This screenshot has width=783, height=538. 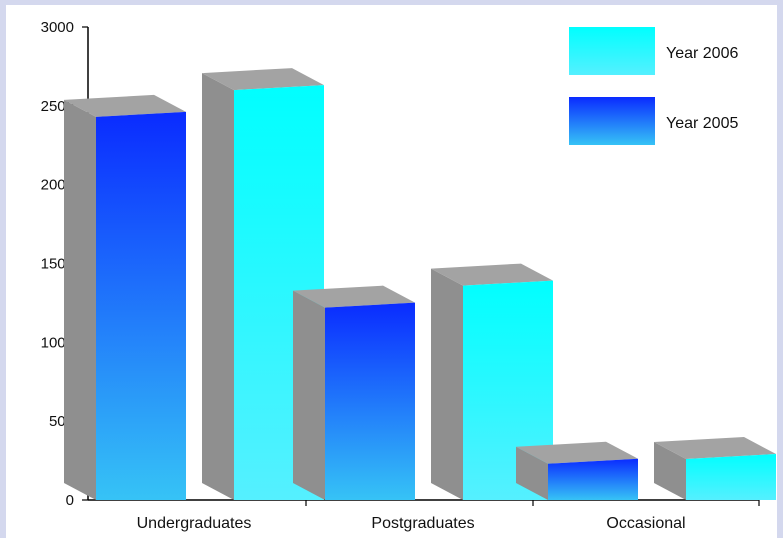 I want to click on y-tick-label: 3000, so click(x=57, y=27).